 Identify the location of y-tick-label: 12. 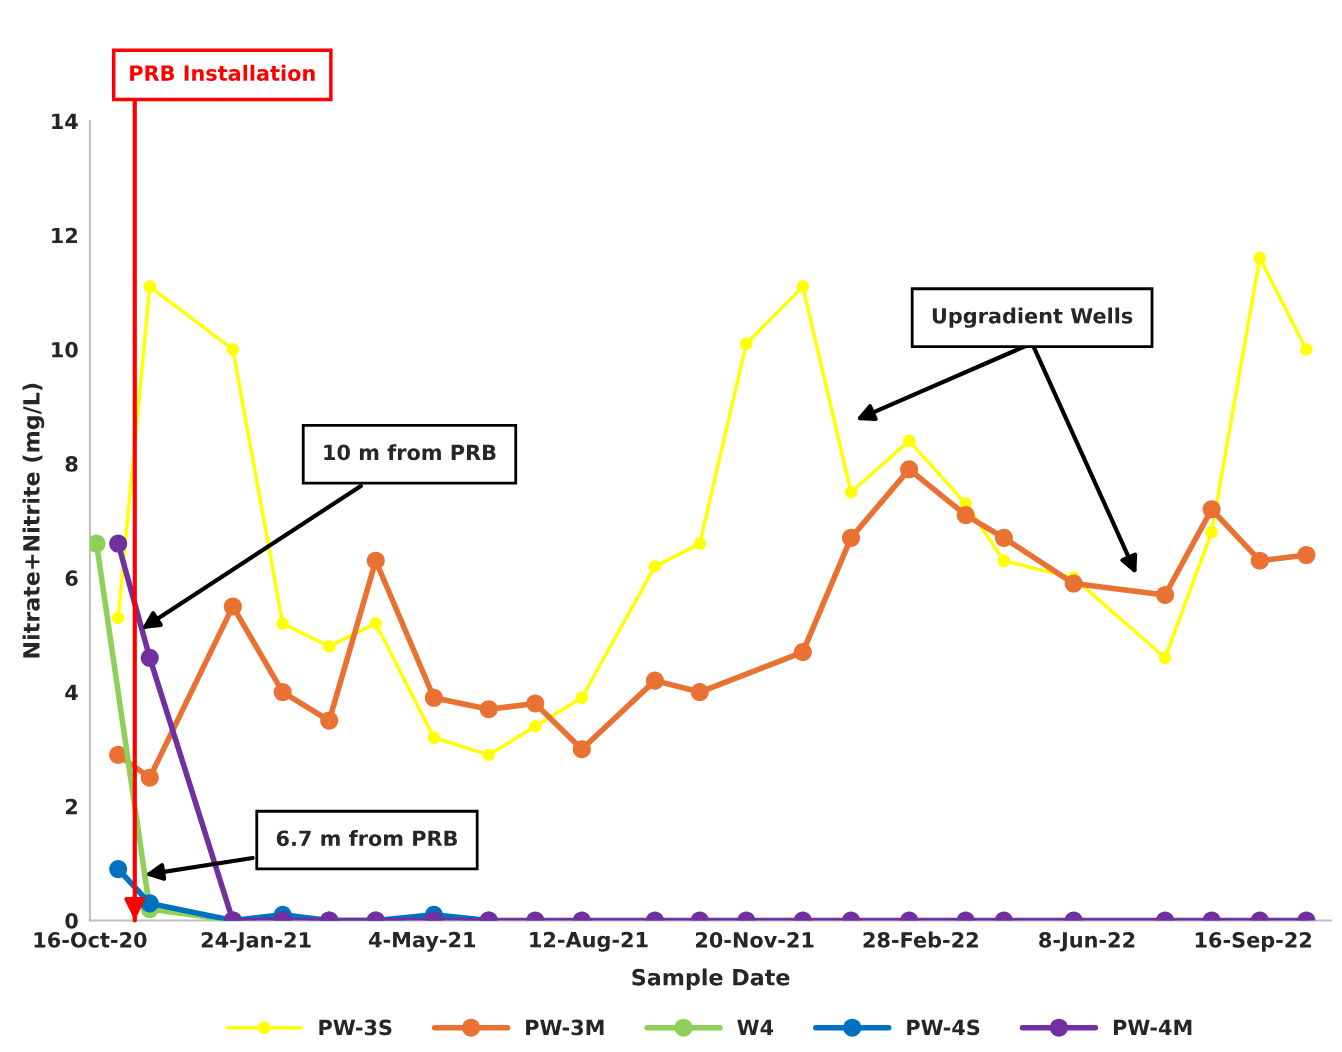
(64, 235).